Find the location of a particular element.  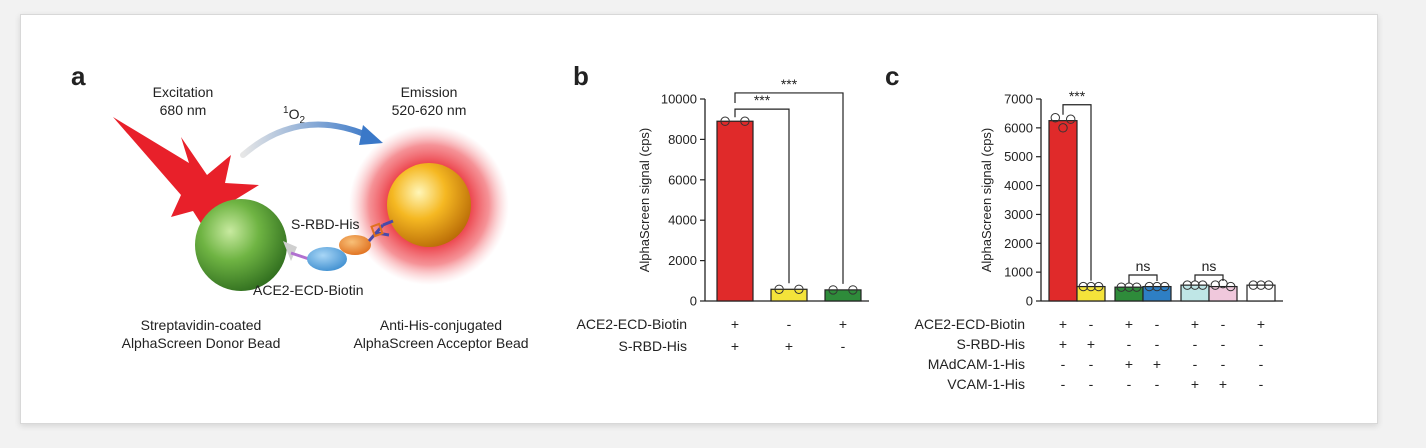

srbd-label: S-RBD-His is located at coordinates (325, 224).